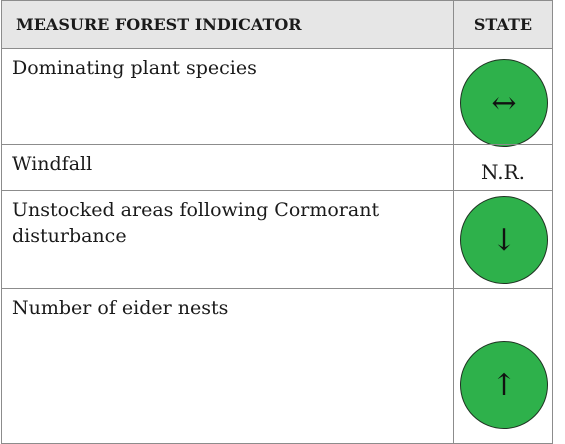 The height and width of the screenshot is (444, 565). I want to click on indicator-cell: Windfall, so click(227, 167).